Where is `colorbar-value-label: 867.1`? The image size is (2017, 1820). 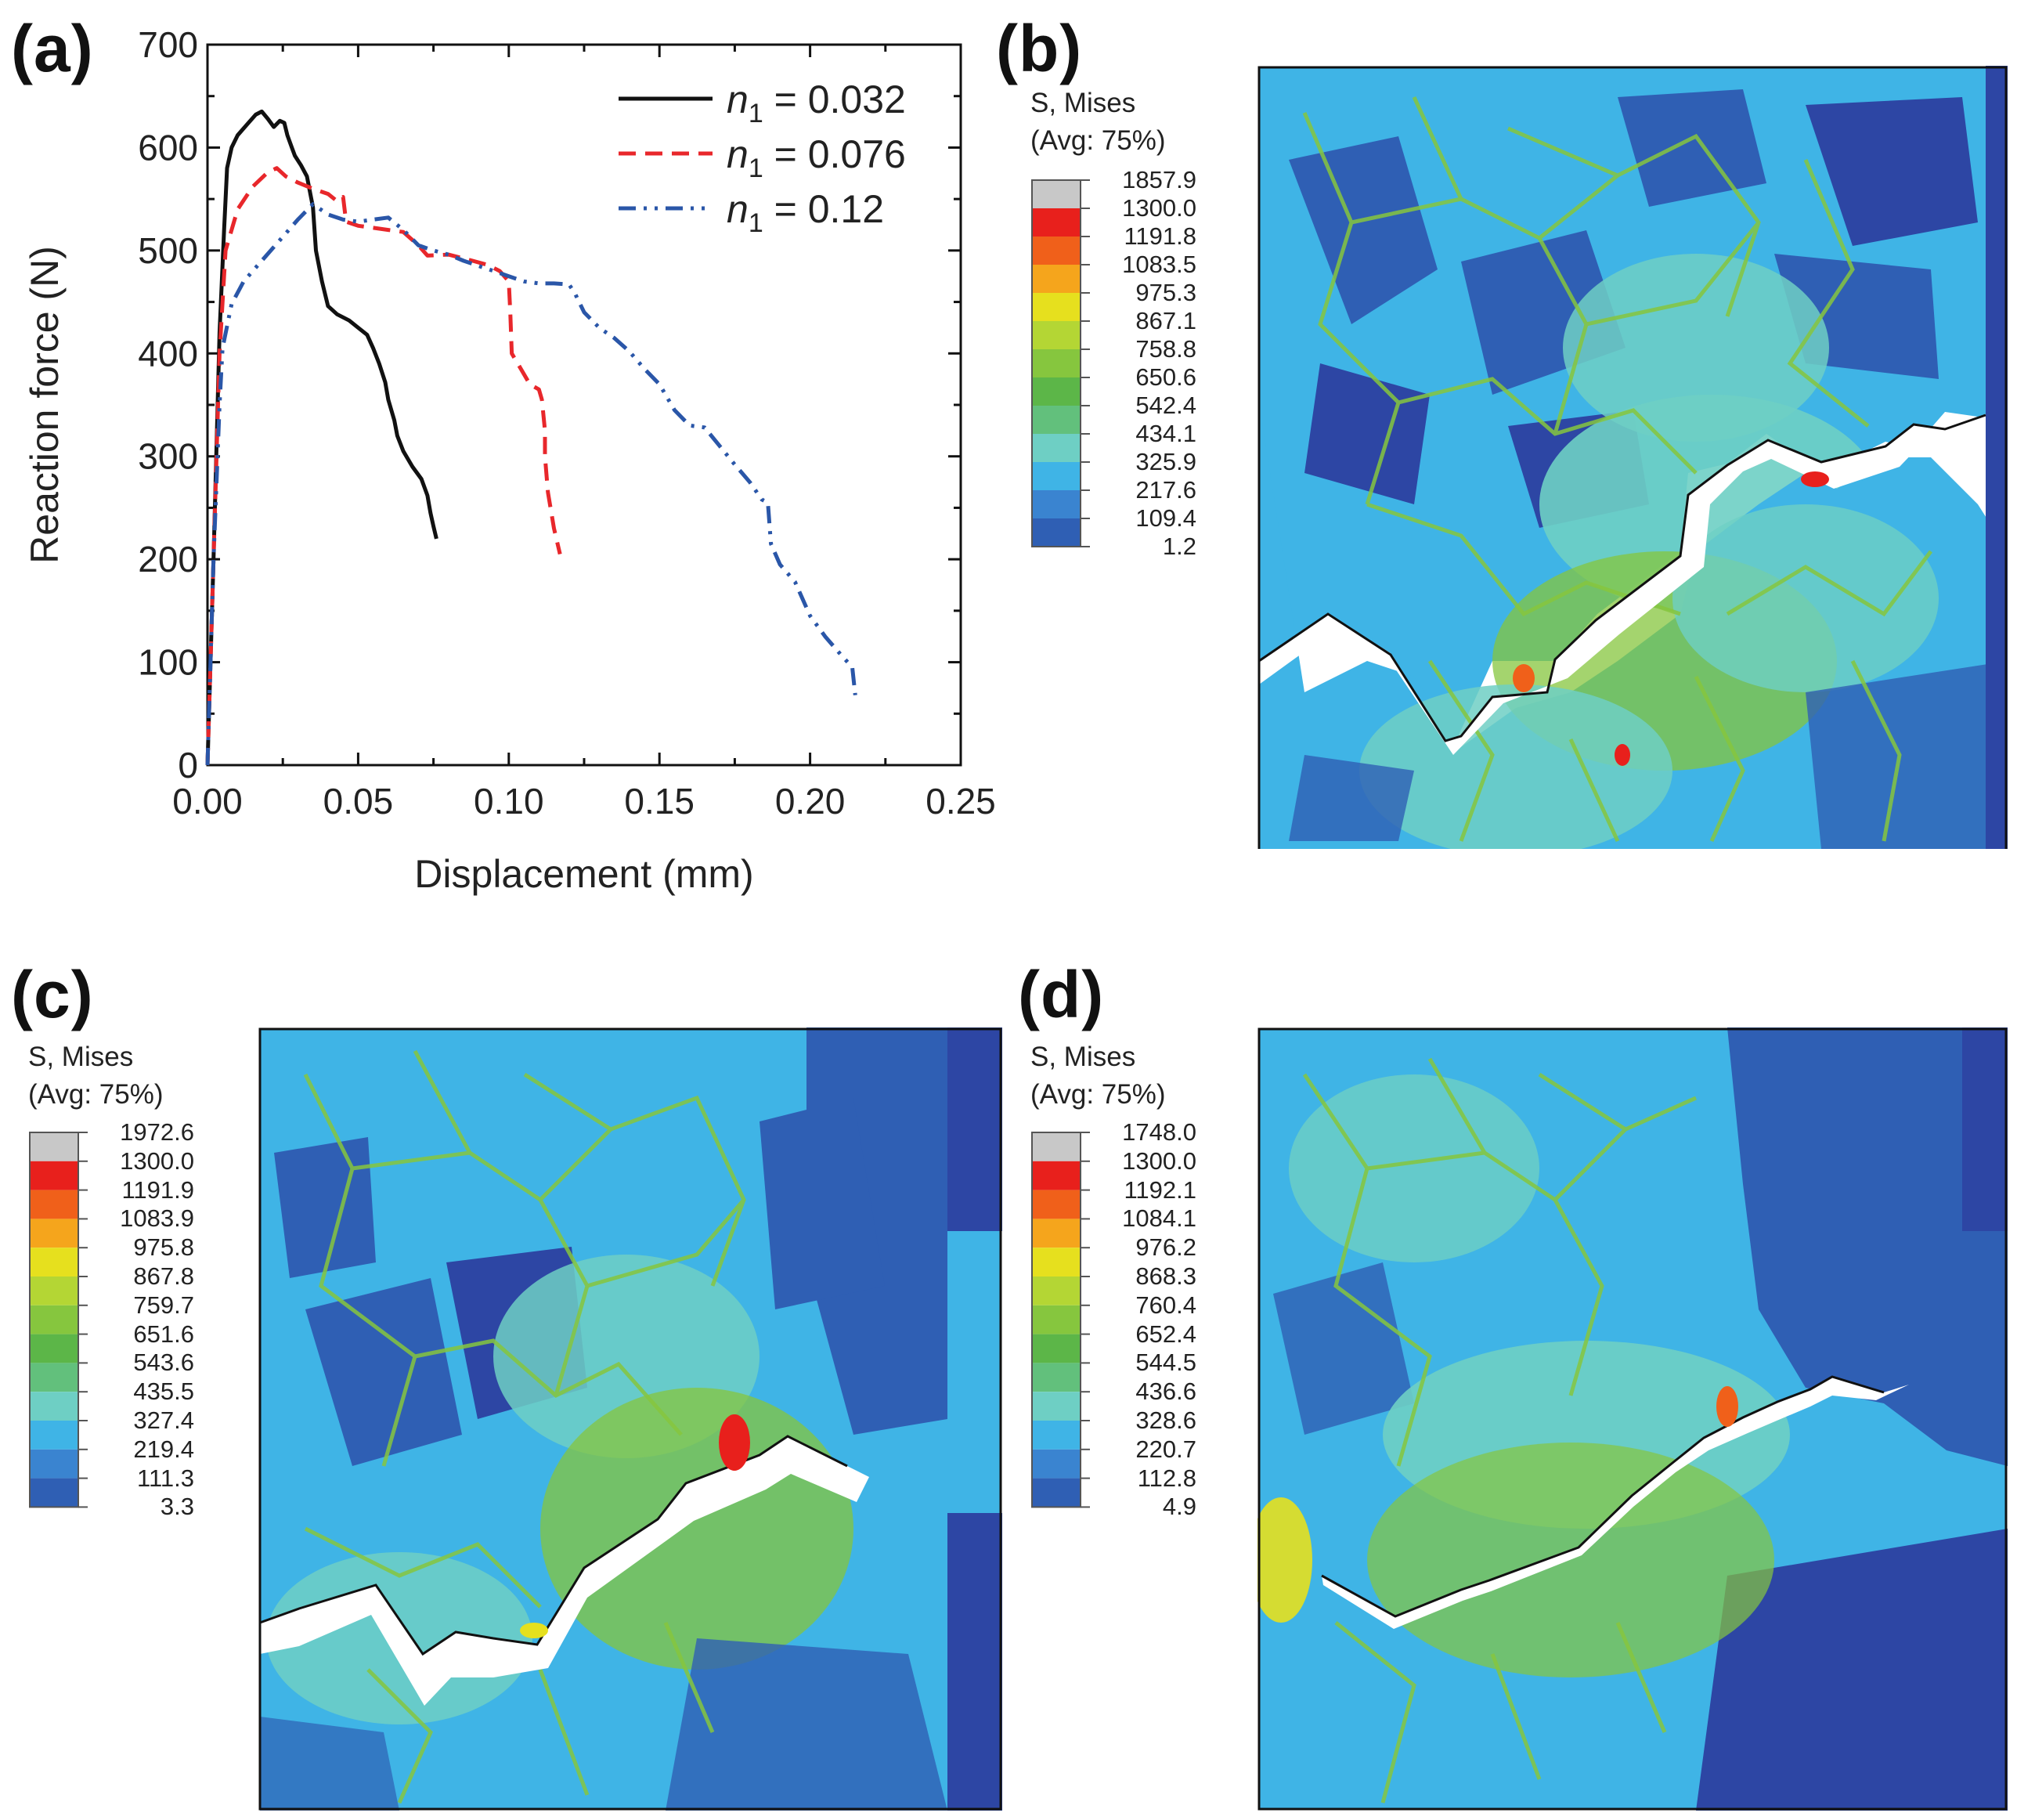
colorbar-value-label: 867.1 is located at coordinates (1166, 320).